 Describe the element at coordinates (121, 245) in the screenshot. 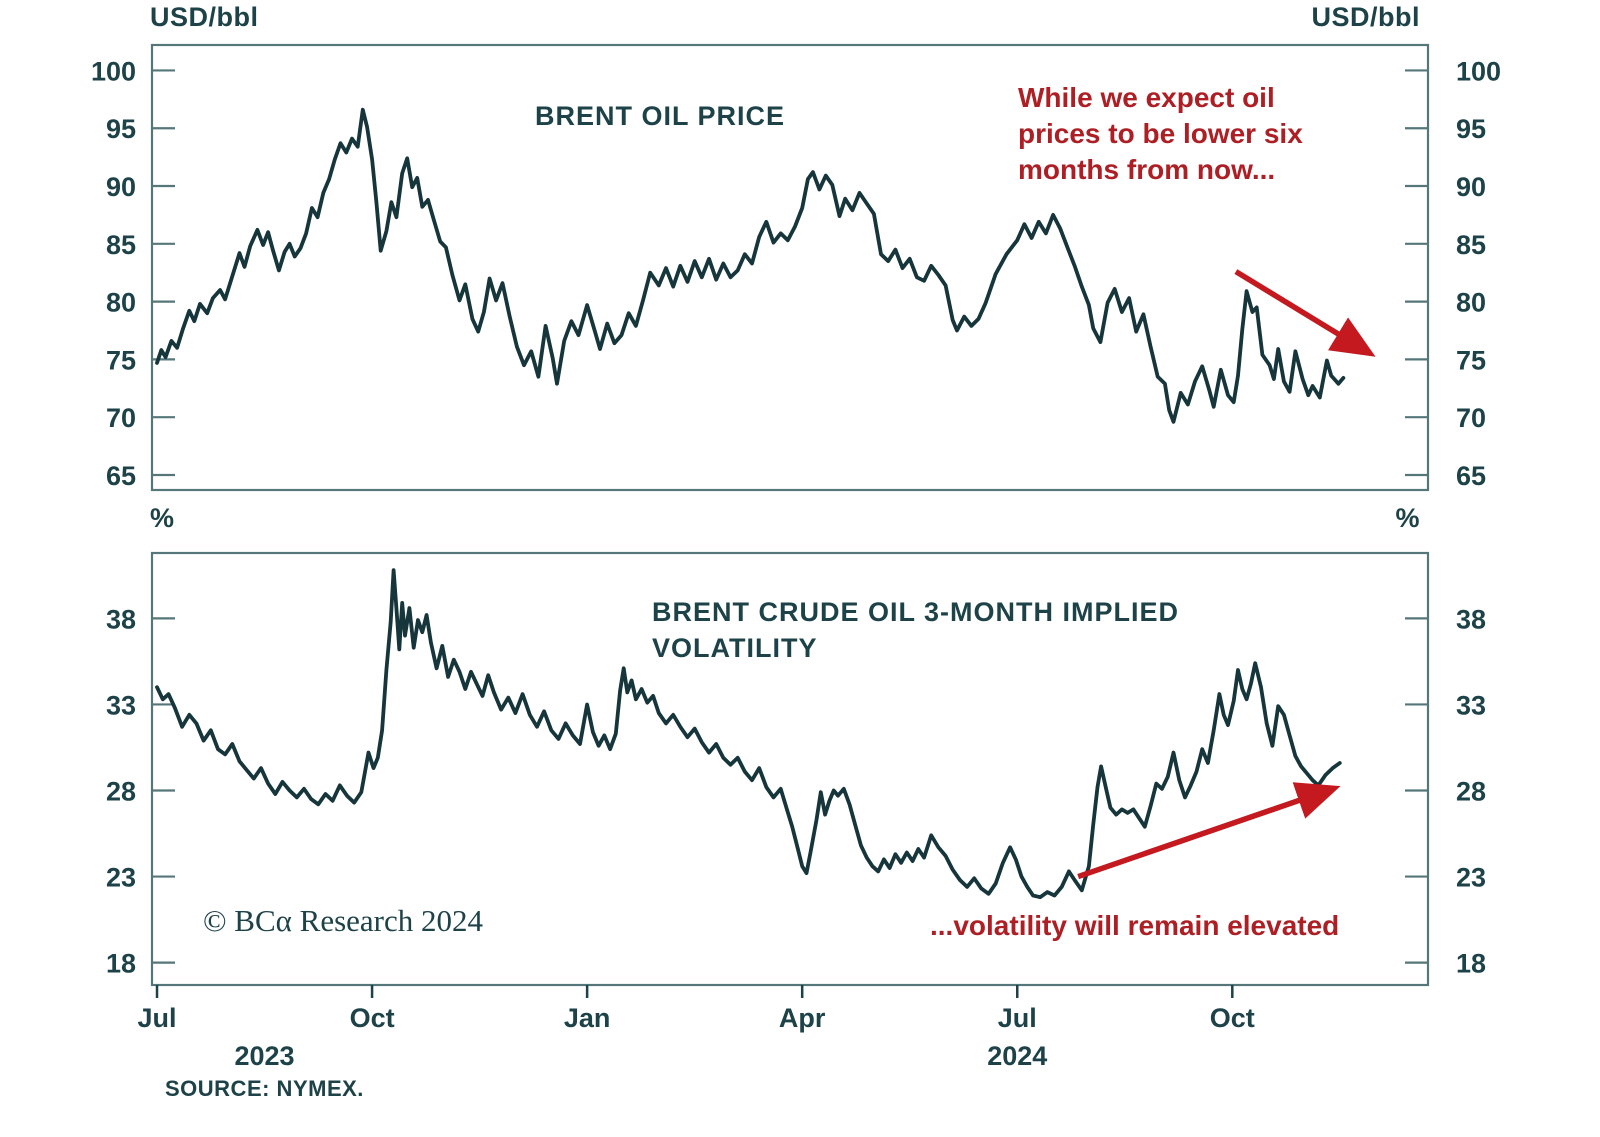

I see `y-tick-label-left: 85` at that location.